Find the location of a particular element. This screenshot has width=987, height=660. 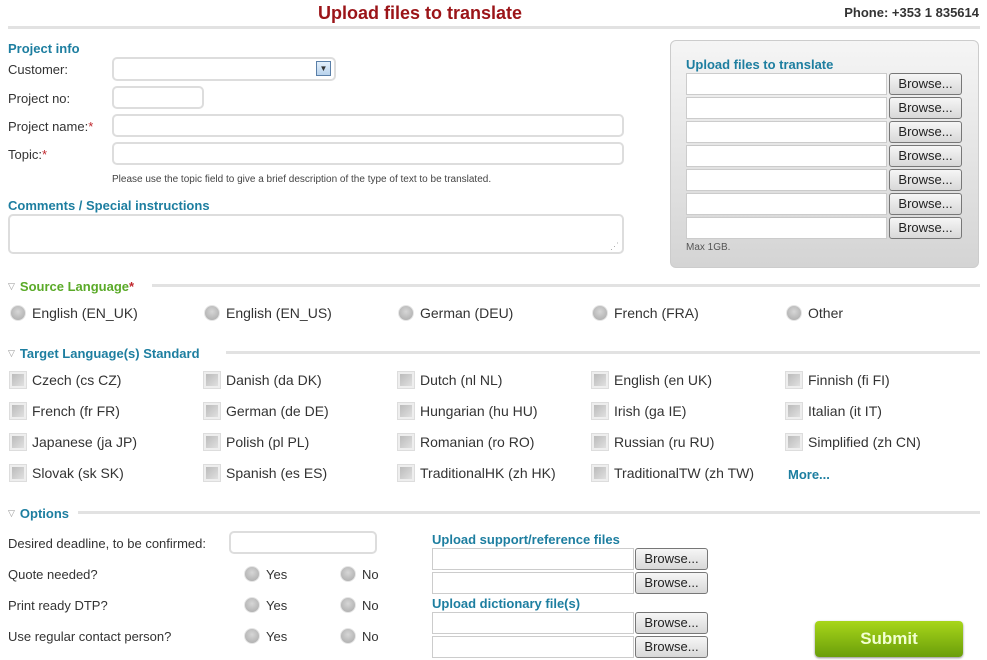

submit-button: Submit is located at coordinates (889, 639).